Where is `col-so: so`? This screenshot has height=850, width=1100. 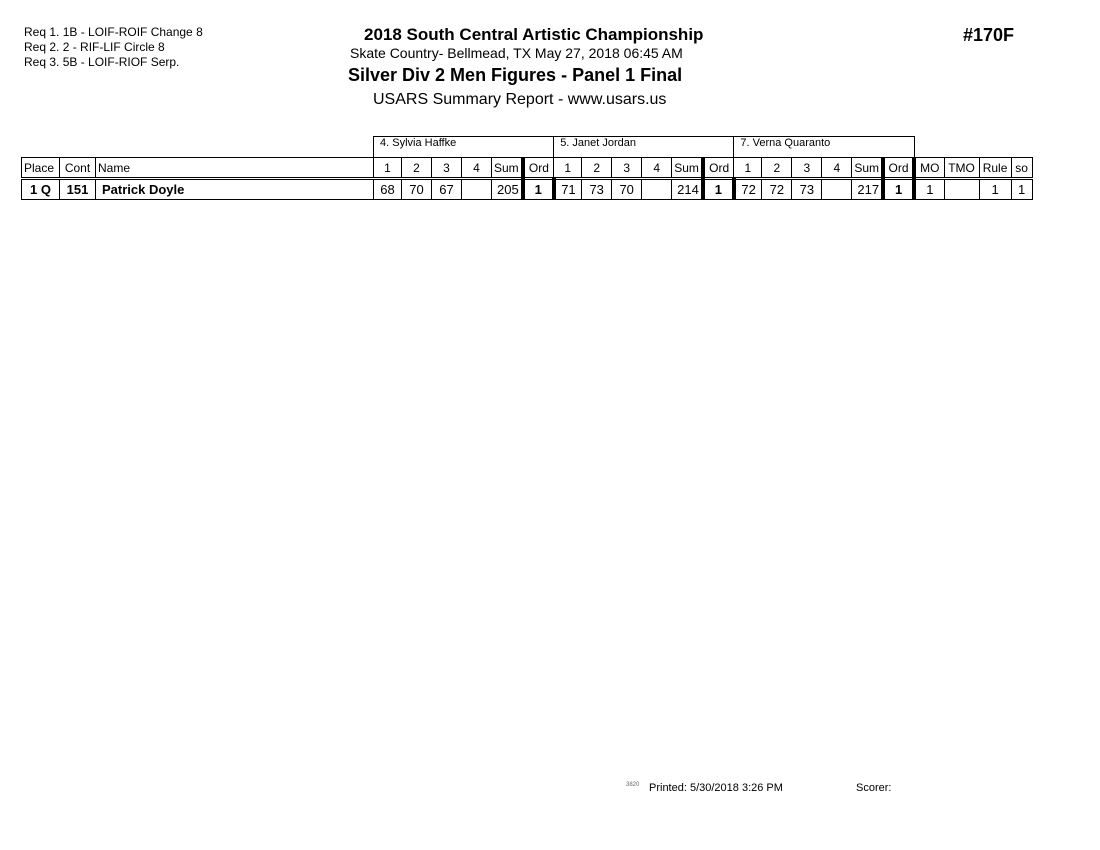
col-so: so is located at coordinates (1021, 168).